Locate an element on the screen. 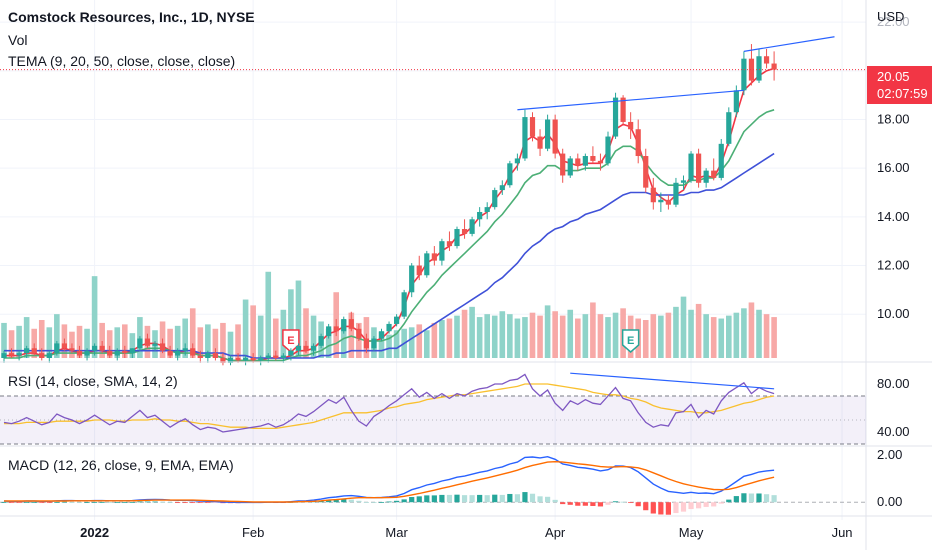 This screenshot has height=550, width=932. tema-indicator-label: TEMA (9, 20, 50, close, close, close) is located at coordinates (122, 61).